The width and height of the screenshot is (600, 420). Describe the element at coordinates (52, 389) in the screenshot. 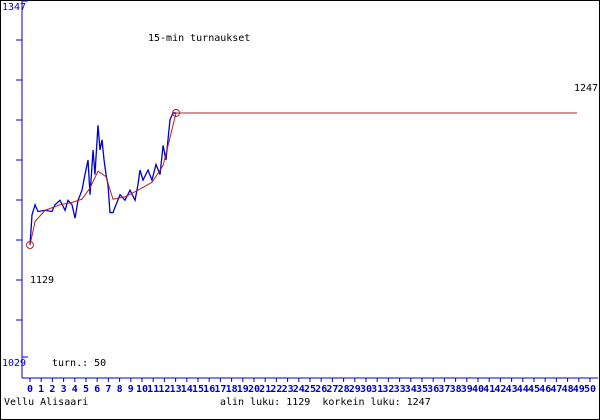

I see `x-tick-label: 2` at that location.